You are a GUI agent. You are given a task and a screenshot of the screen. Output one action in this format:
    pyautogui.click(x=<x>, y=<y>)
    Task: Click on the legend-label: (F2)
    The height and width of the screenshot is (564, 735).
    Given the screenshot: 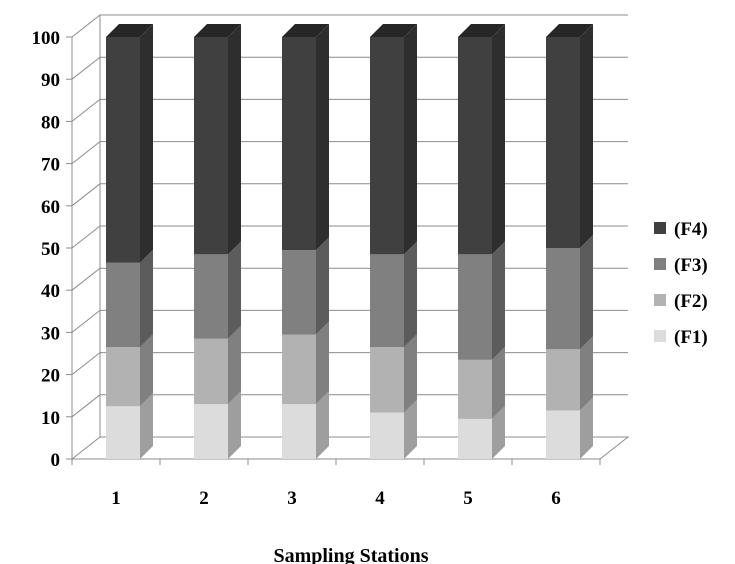 What is the action you would take?
    pyautogui.click(x=691, y=301)
    